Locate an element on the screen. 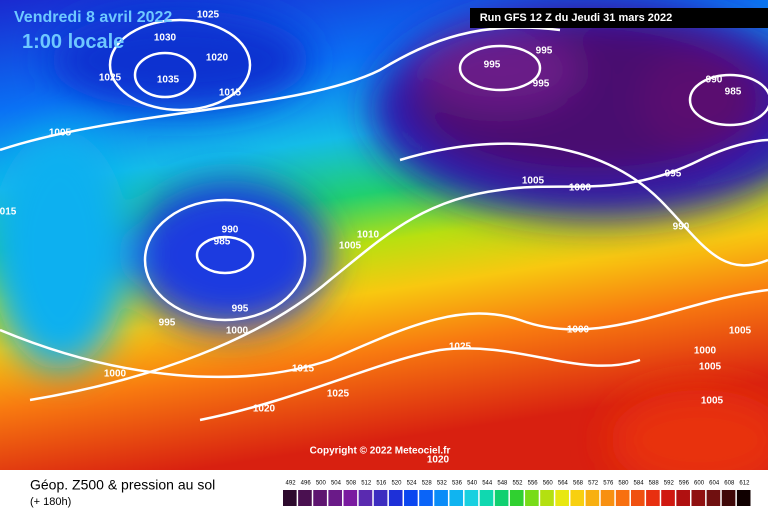 Image resolution: width=768 pixels, height=512 pixels. run-box is located at coordinates (619, 18).